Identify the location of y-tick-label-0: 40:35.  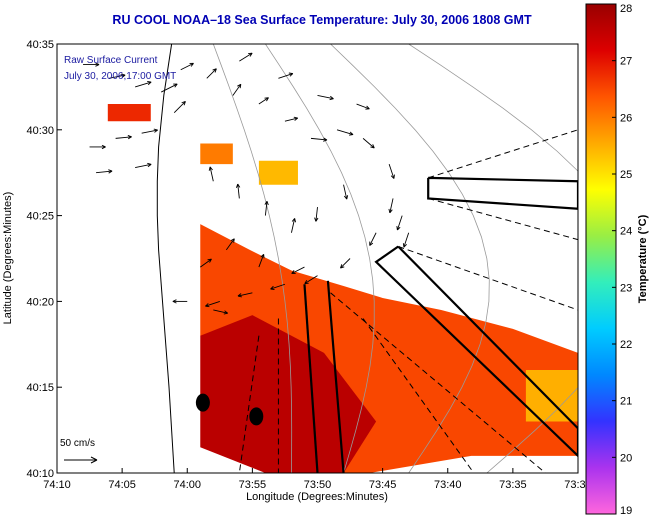
(40, 45).